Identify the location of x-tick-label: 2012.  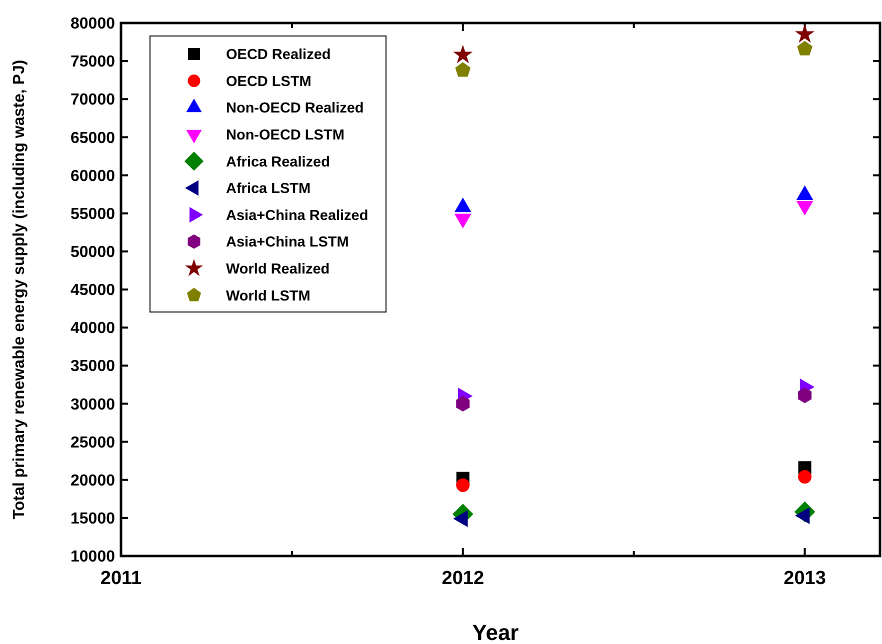
(463, 578).